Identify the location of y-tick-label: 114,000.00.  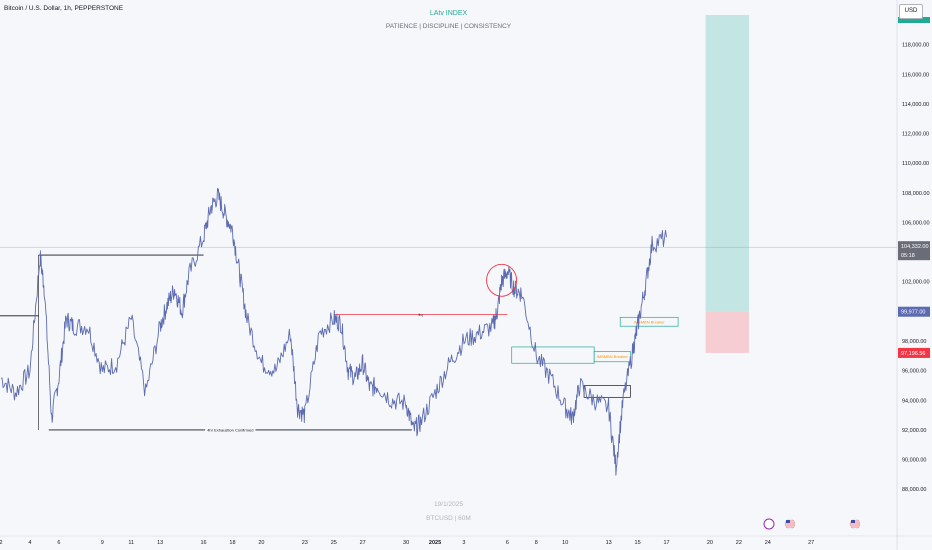
(915, 105).